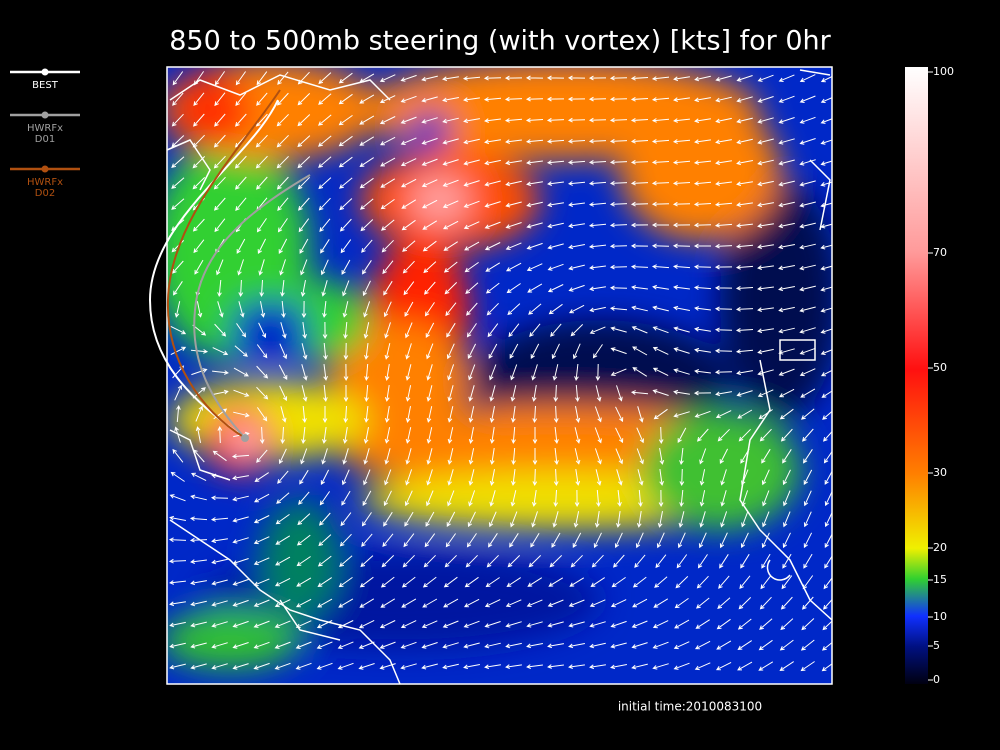  I want to click on legend-label: BEST, so click(45, 85).